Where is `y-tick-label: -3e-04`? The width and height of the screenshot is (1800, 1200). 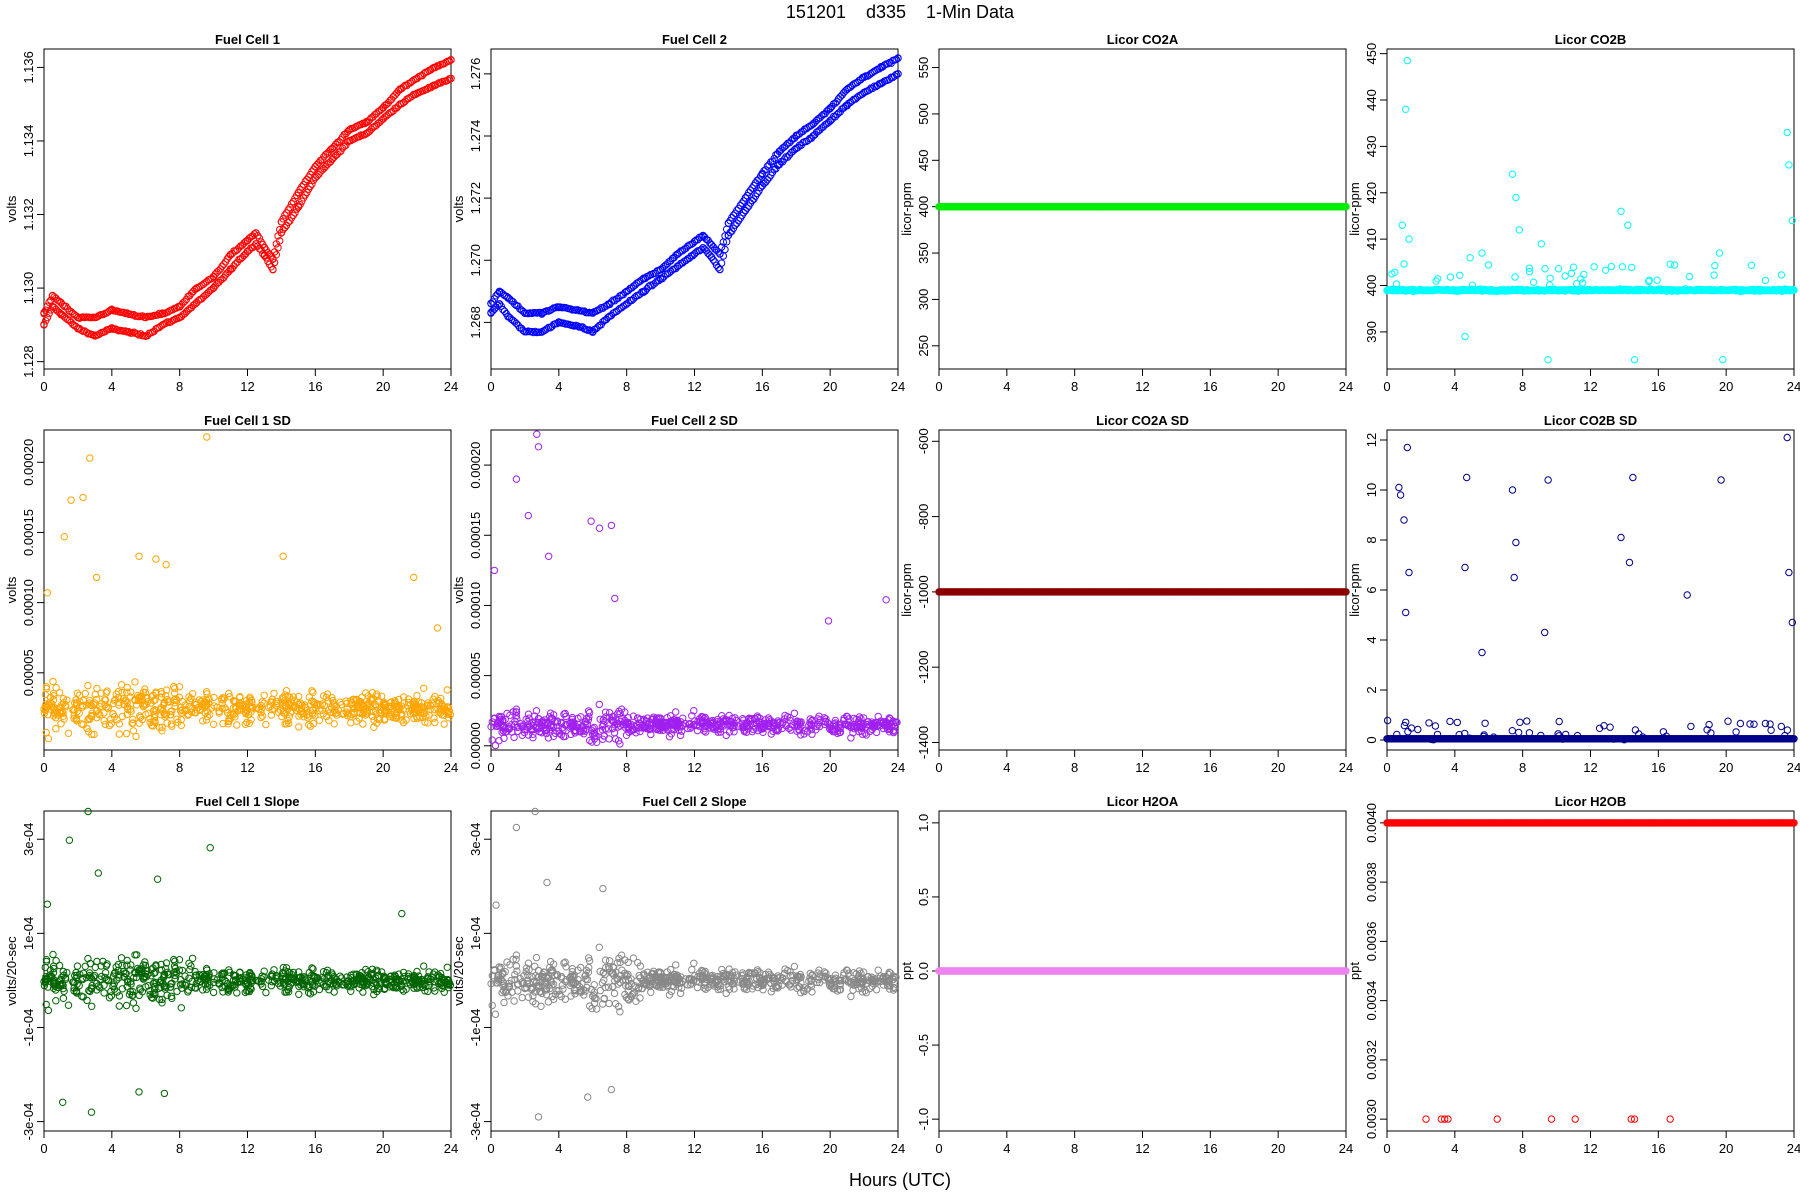 y-tick-label: -3e-04 is located at coordinates (28, 1122).